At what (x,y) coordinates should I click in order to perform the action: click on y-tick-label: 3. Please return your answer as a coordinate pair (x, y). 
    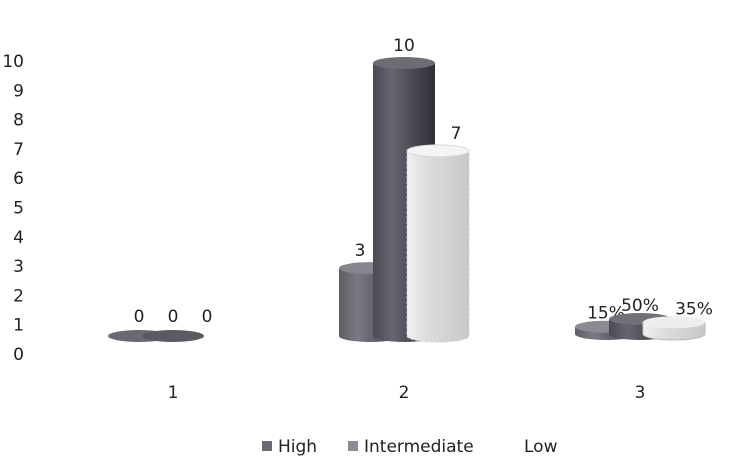
    Looking at the image, I should click on (18, 267).